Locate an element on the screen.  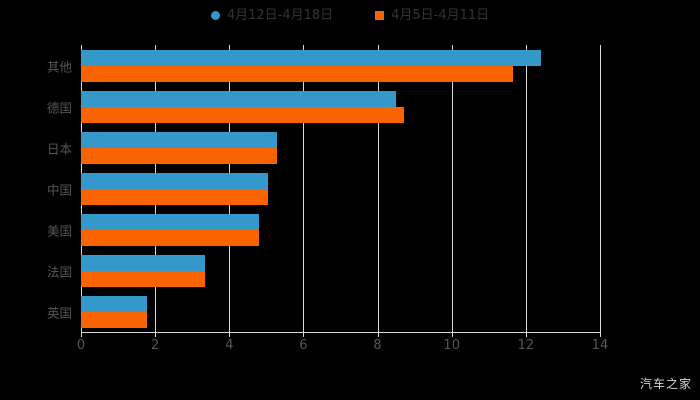
y-axis-tick-label: 美国 is located at coordinates (59, 230).